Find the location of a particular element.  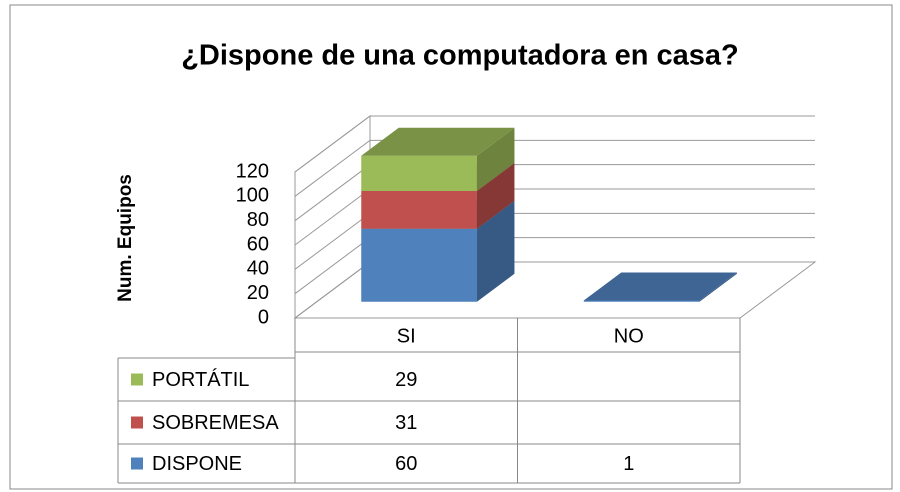

chart-title: ¿Dispone de una computadora en casa? is located at coordinates (460, 56).